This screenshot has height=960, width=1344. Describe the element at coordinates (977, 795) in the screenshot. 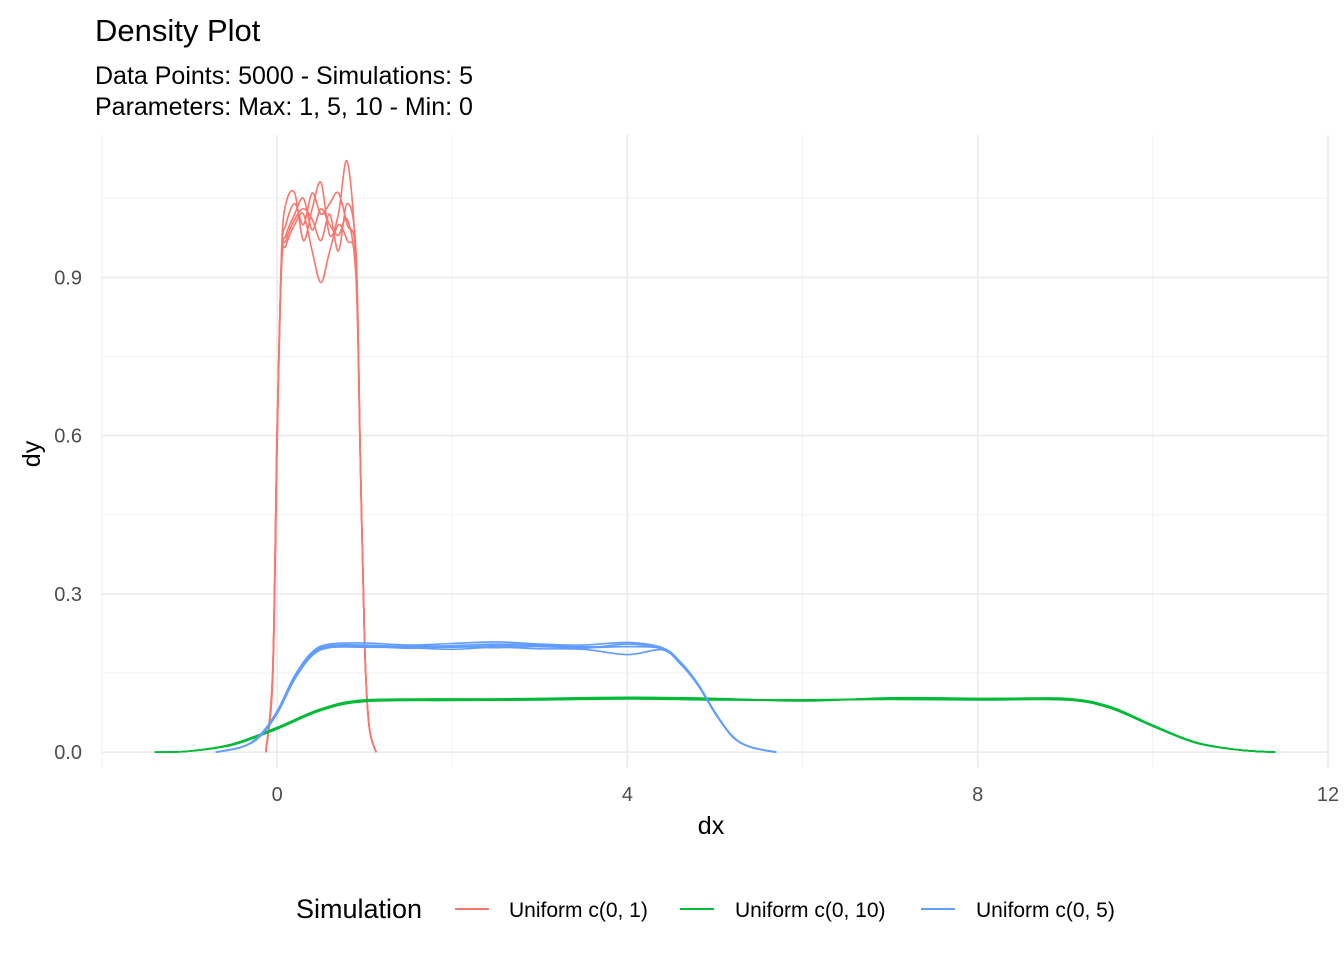

I see `x-tick-label: 8` at that location.